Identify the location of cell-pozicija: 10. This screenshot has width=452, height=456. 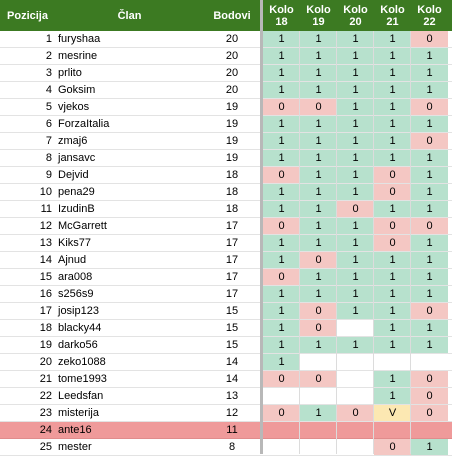
(45, 192).